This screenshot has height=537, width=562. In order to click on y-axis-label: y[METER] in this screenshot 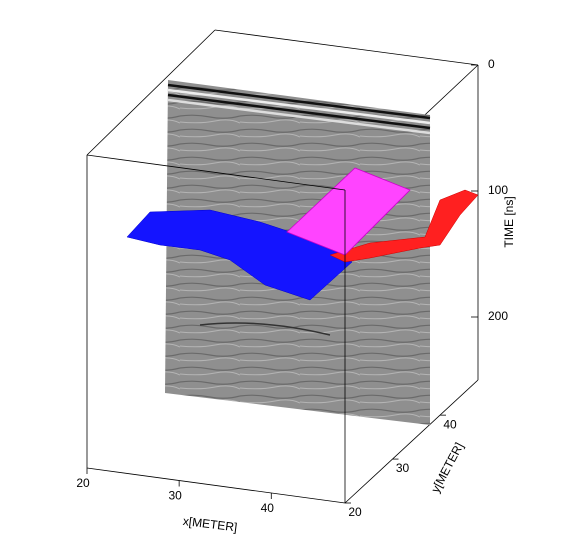, I will do `click(447, 467)`.